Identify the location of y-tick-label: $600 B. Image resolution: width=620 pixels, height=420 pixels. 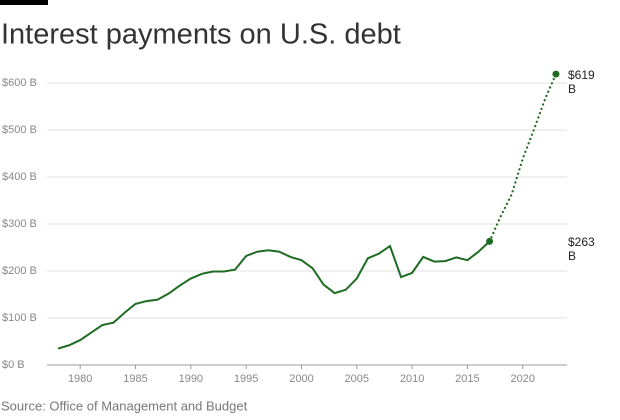
(19, 83).